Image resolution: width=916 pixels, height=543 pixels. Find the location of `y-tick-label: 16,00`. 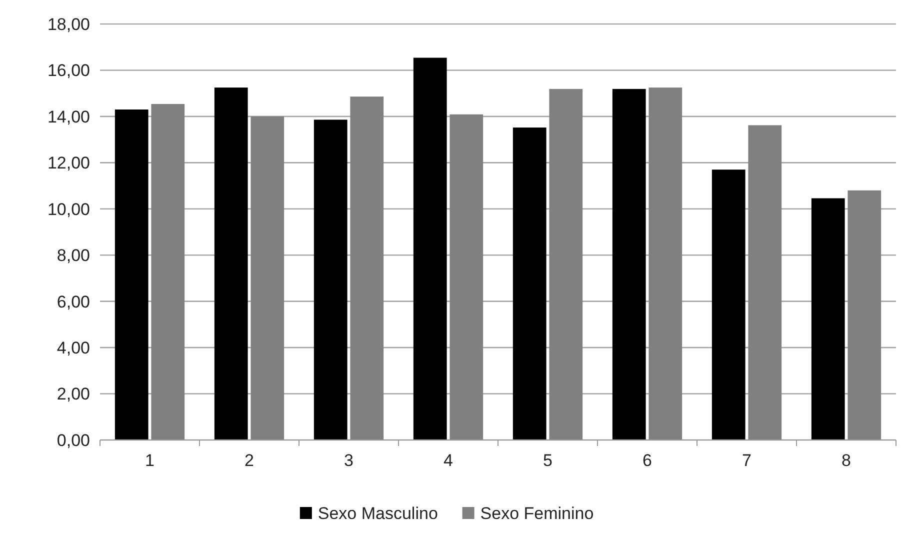

y-tick-label: 16,00 is located at coordinates (68, 70).